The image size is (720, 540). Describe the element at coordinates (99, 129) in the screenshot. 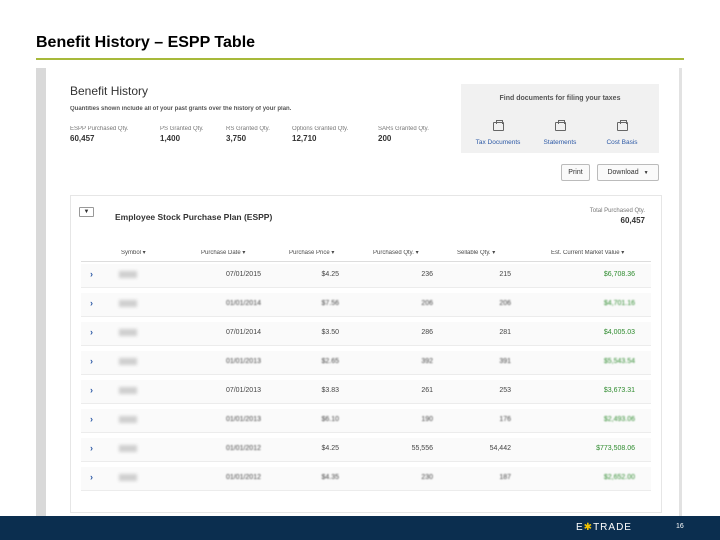

I see `qty-label: ESPP Purchased Qty.` at that location.